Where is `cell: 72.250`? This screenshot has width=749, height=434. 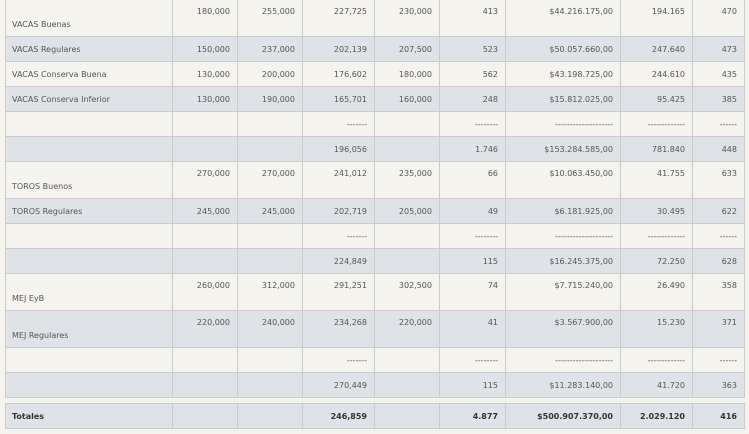 cell: 72.250 is located at coordinates (656, 261).